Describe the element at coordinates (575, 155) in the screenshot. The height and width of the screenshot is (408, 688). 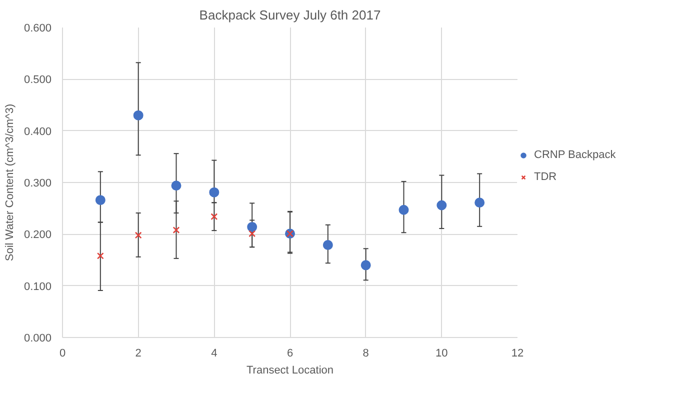
I see `legend-label: CRNP Backpack` at that location.